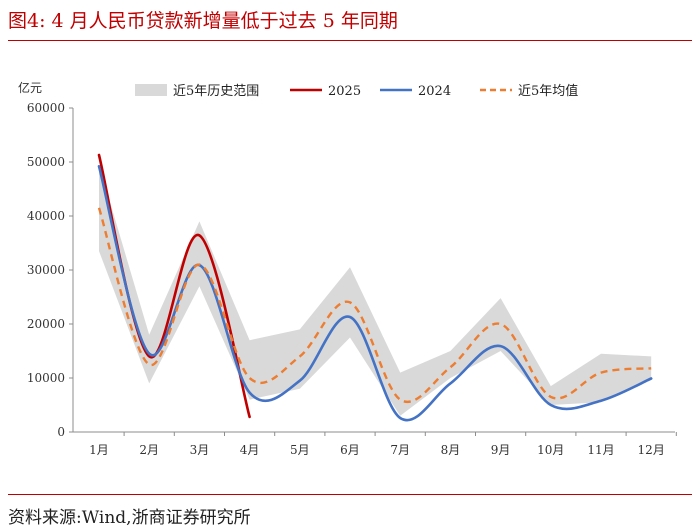  Describe the element at coordinates (434, 91) in the screenshot. I see `legend-label: 2024` at that location.